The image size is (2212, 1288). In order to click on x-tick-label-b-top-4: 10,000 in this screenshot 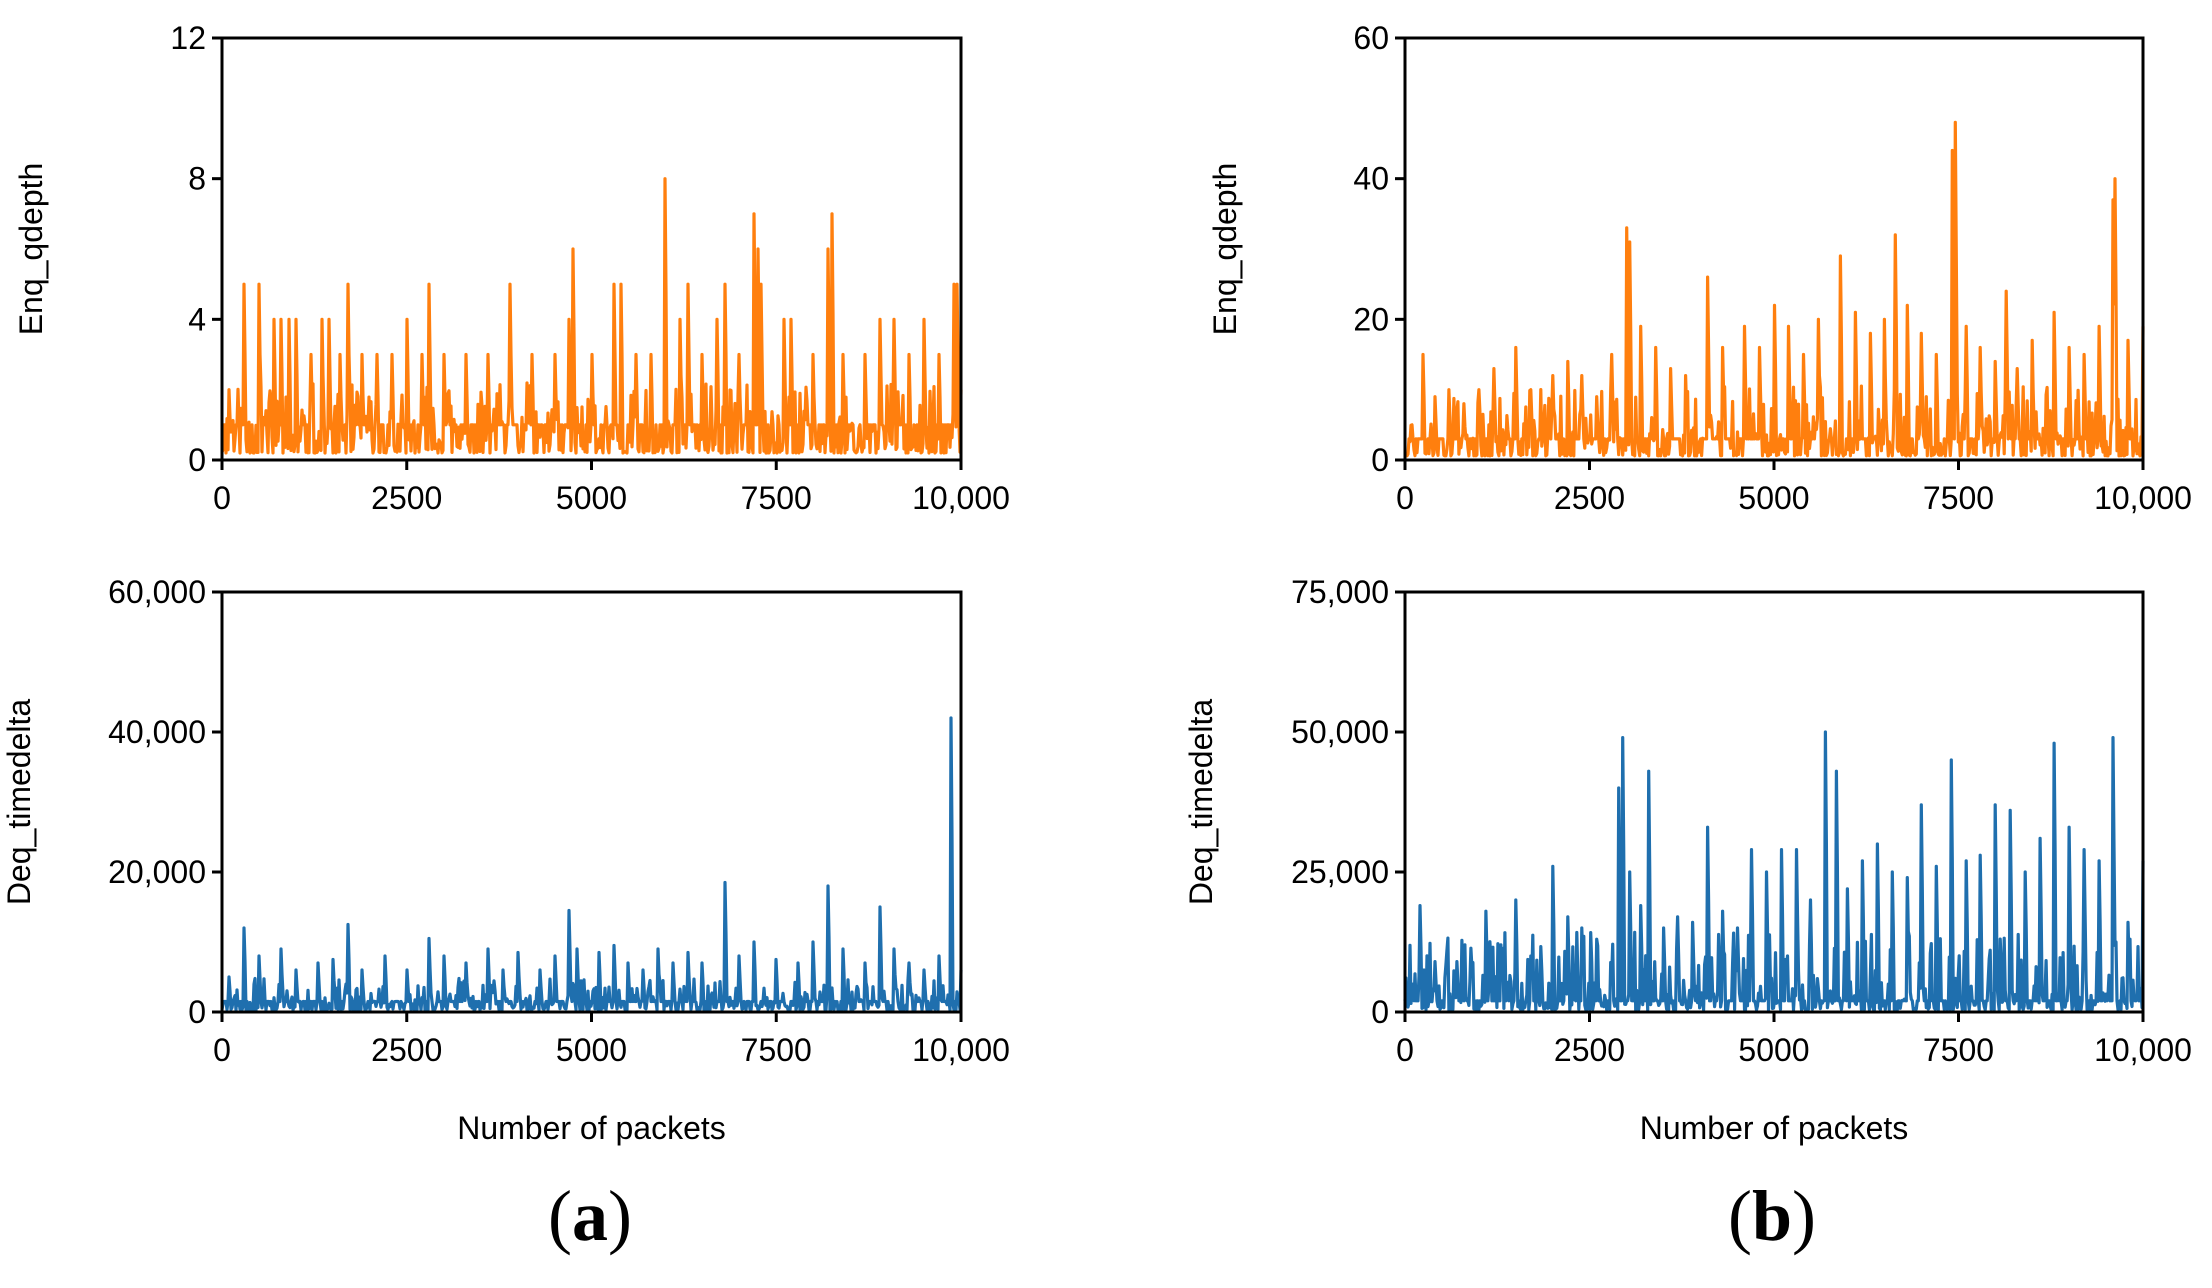, I will do `click(2143, 498)`.